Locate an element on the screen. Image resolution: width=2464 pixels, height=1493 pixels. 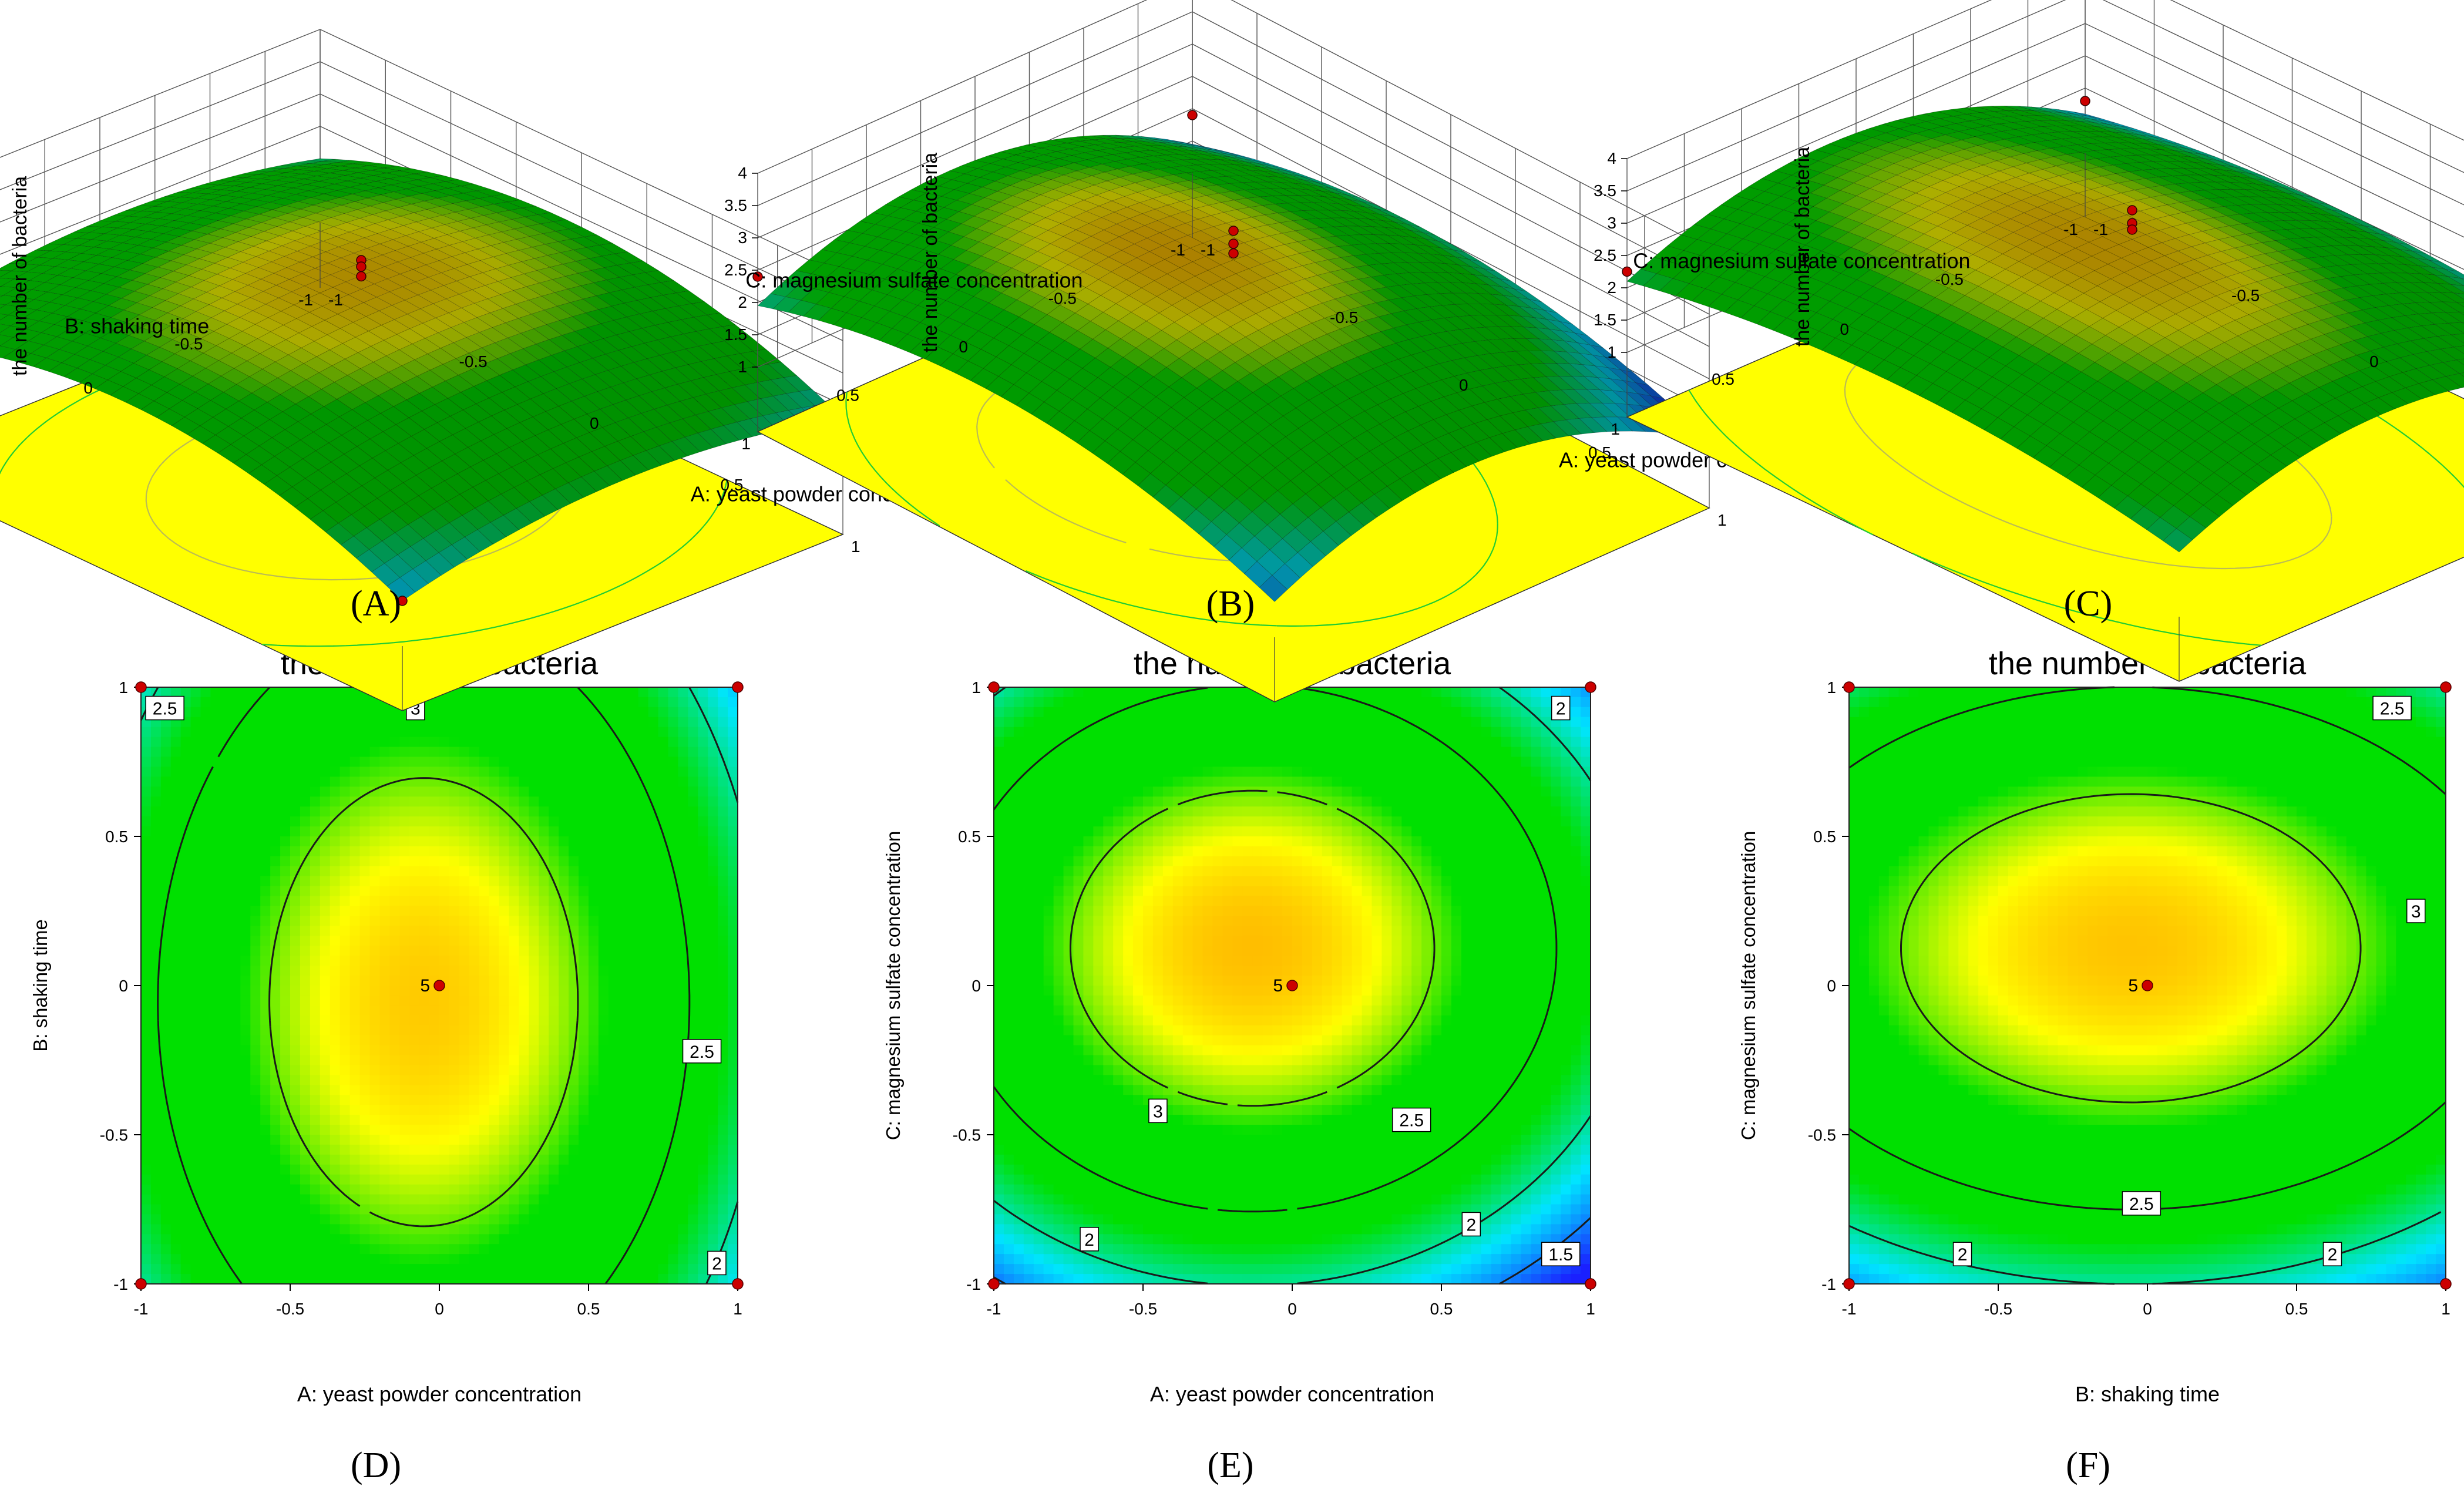
center-point-count: 5 is located at coordinates (425, 986).